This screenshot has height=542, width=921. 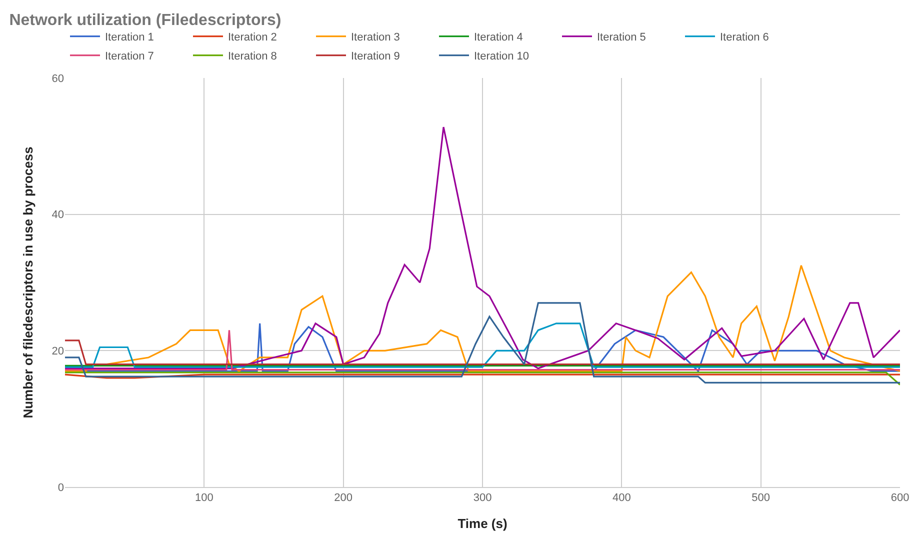 What do you see at coordinates (28, 282) in the screenshot?
I see `y-axis-title: Number of filedescriptors in use by process` at bounding box center [28, 282].